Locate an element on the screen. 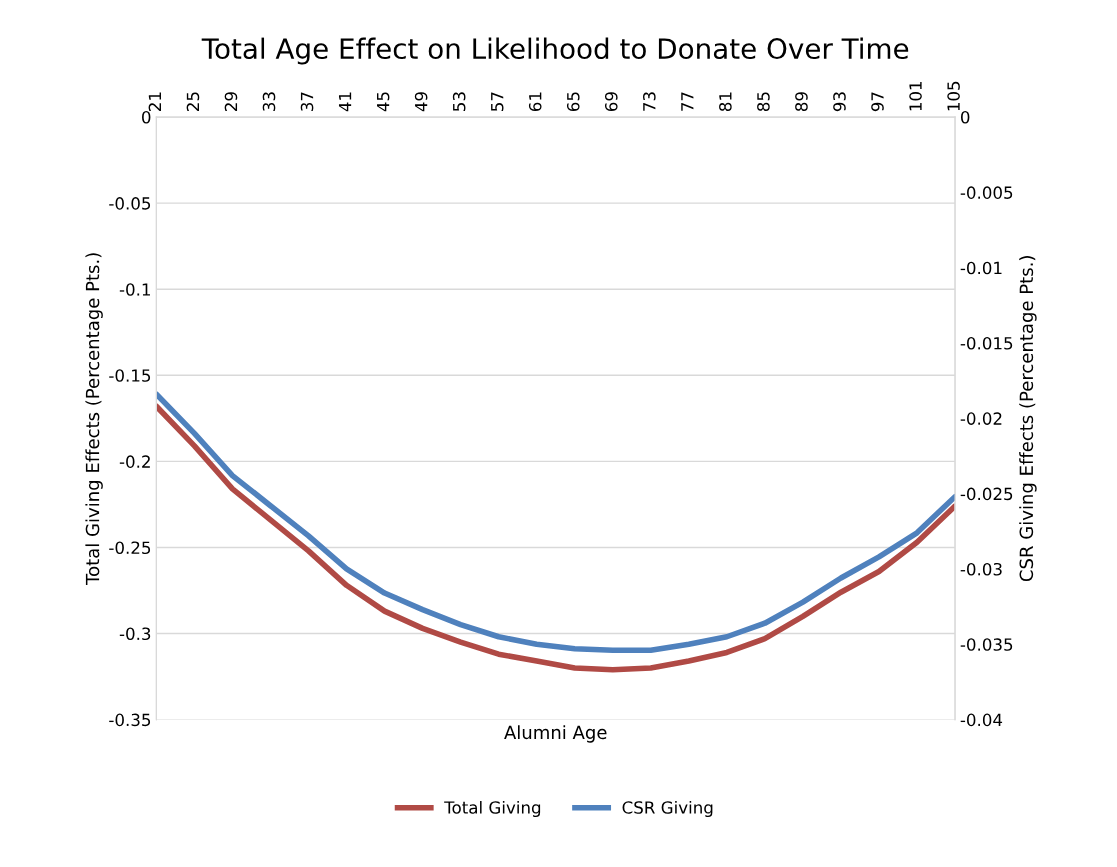 This screenshot has width=1117, height=867. y2-tick-label: -0.03 is located at coordinates (981, 569).